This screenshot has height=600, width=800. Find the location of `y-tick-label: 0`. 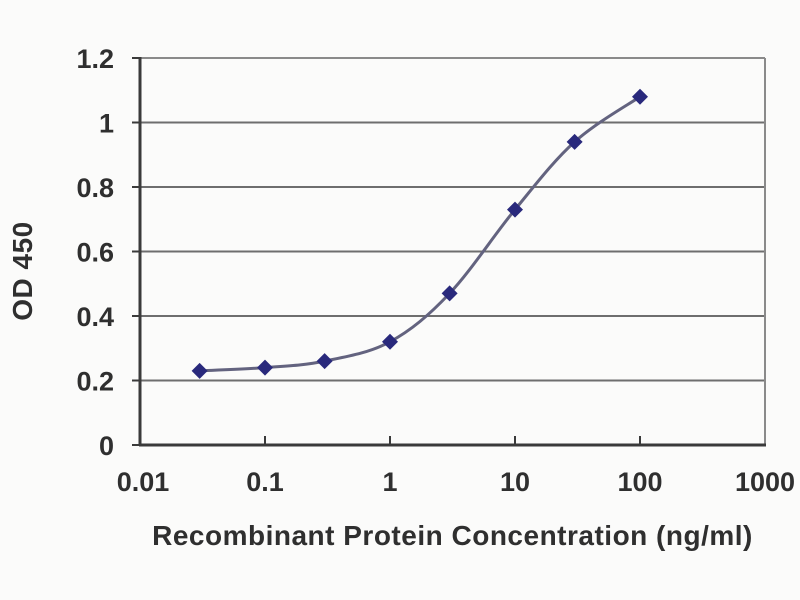

y-tick-label: 0 is located at coordinates (106, 446).